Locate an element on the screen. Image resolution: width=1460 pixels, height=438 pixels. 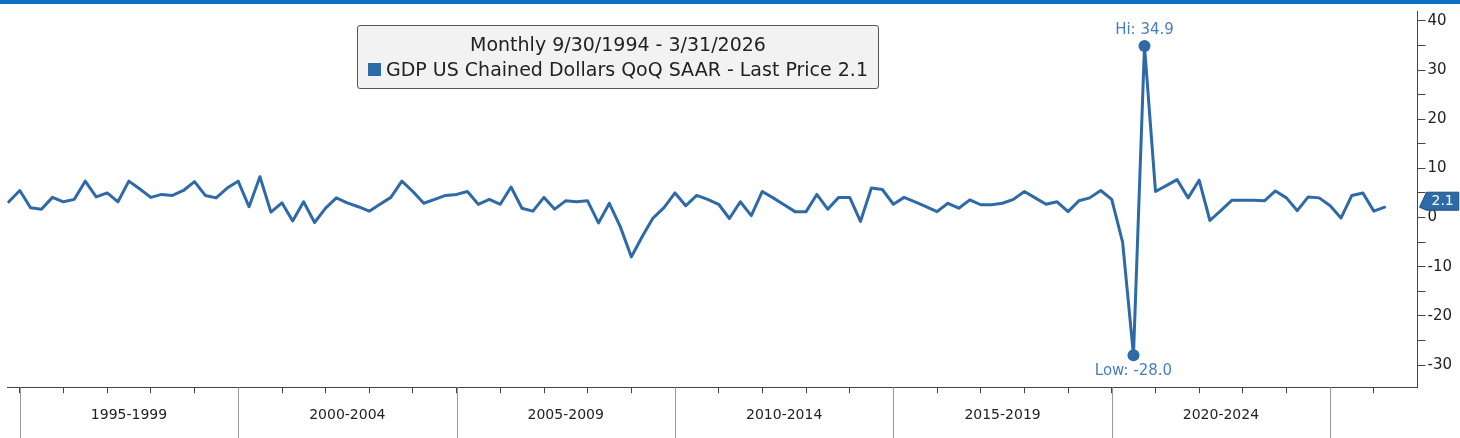
x-tick-label: 2000-2004 is located at coordinates (347, 414).